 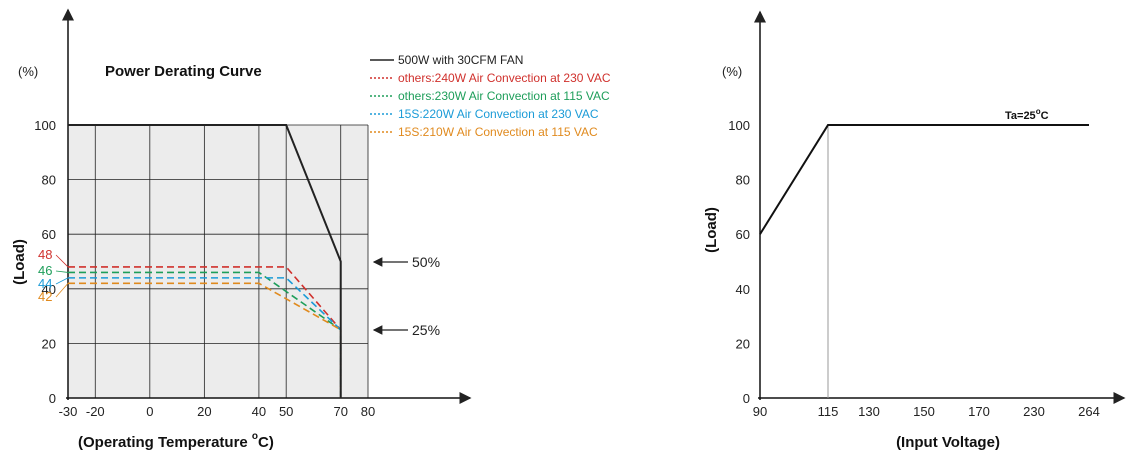 I want to click on legend-label: others:240W Air Convection at 230 VAC, so click(x=504, y=78).